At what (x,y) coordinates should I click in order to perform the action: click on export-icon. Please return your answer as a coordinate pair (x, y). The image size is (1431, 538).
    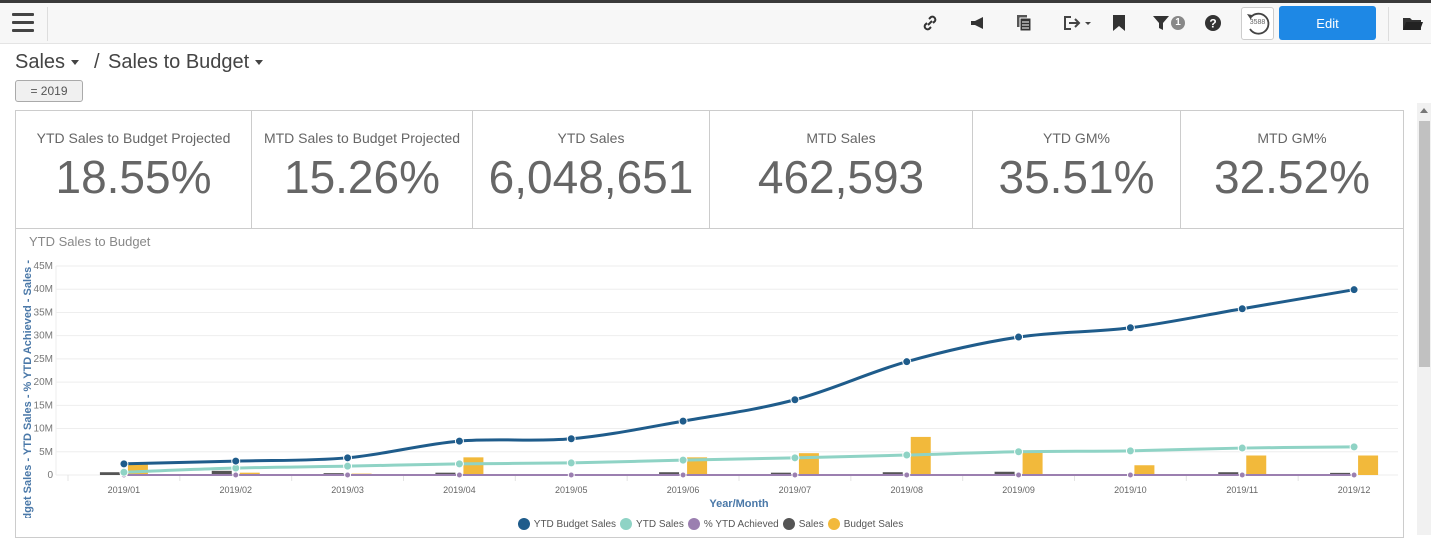
    Looking at the image, I should click on (1078, 23).